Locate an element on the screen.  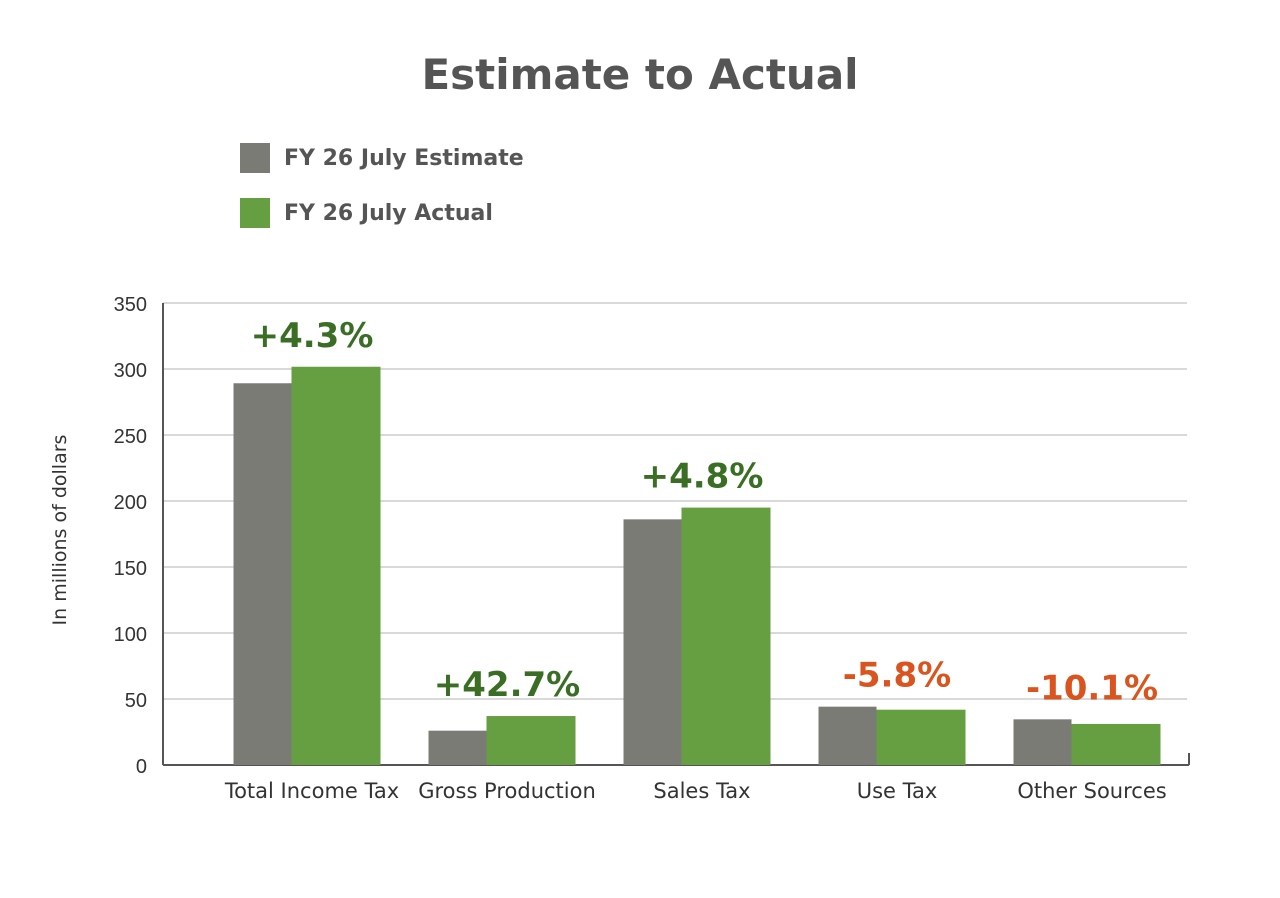
y-tick-label: 200 is located at coordinates (130, 503).